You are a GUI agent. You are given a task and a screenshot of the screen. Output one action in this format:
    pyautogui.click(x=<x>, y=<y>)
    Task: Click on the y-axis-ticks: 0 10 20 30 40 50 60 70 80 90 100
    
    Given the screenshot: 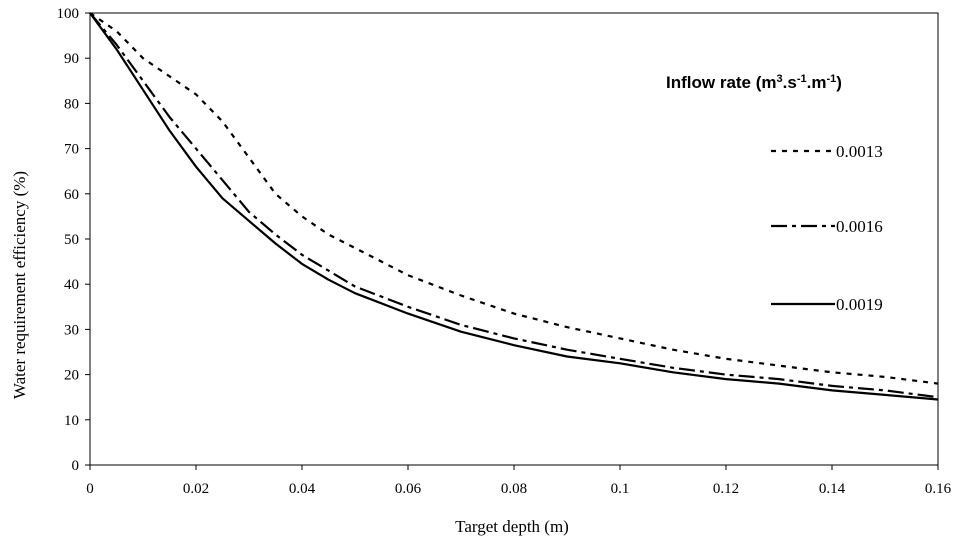 What is the action you would take?
    pyautogui.click(x=73, y=240)
    